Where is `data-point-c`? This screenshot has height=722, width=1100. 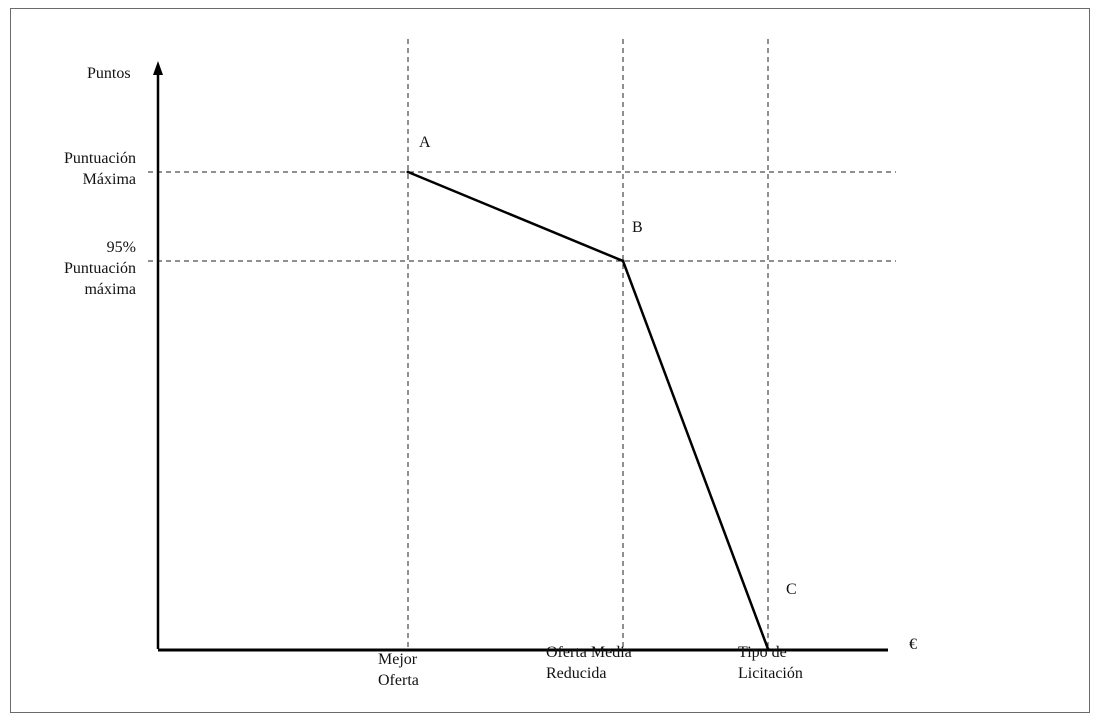
data-point-c is located at coordinates (768, 649).